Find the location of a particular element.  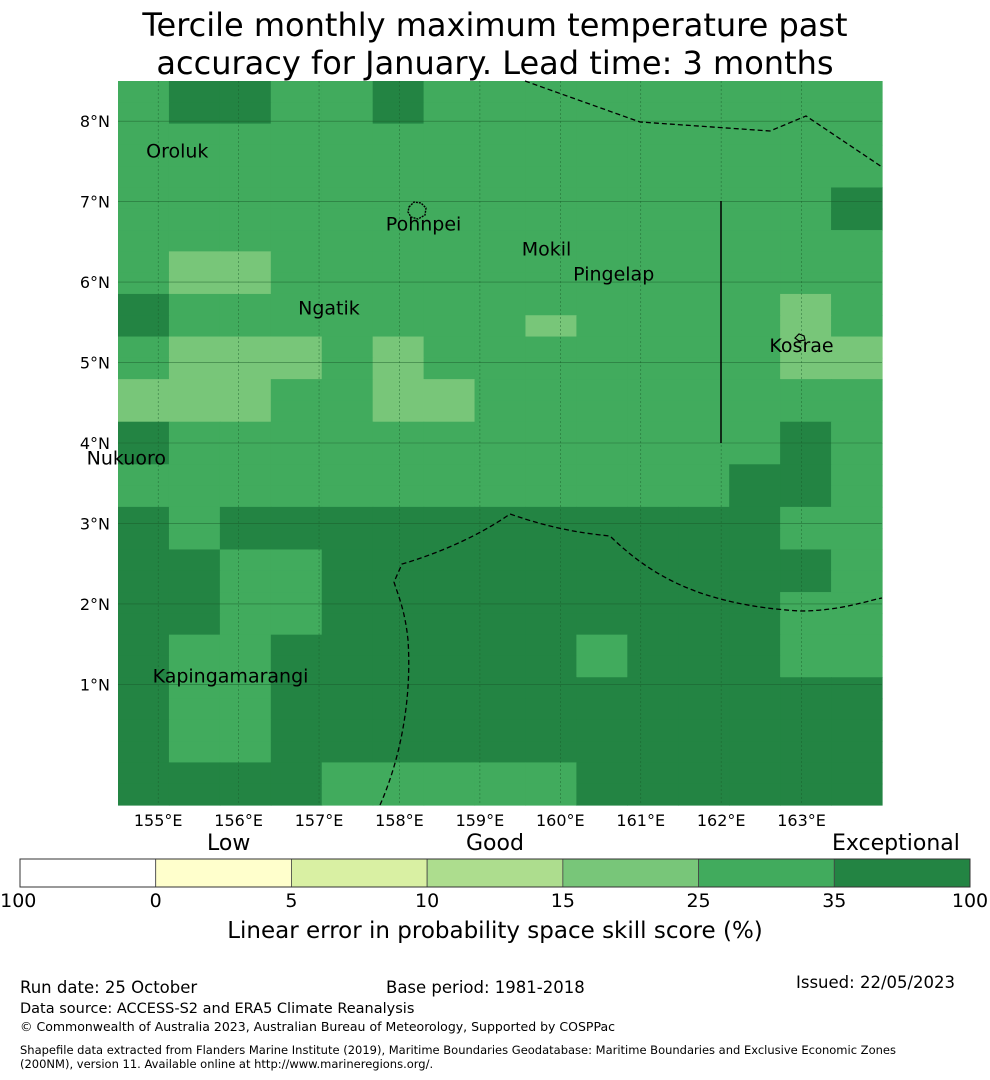

colorbar-tick: 25 is located at coordinates (698, 901).